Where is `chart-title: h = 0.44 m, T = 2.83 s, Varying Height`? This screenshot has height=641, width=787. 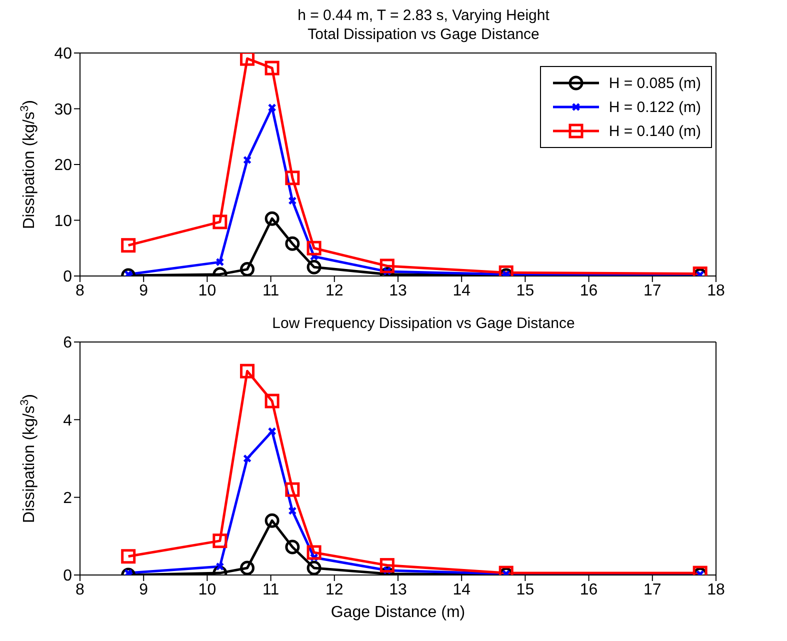
chart-title: h = 0.44 m, T = 2.83 s, Varying Height is located at coordinates (423, 15).